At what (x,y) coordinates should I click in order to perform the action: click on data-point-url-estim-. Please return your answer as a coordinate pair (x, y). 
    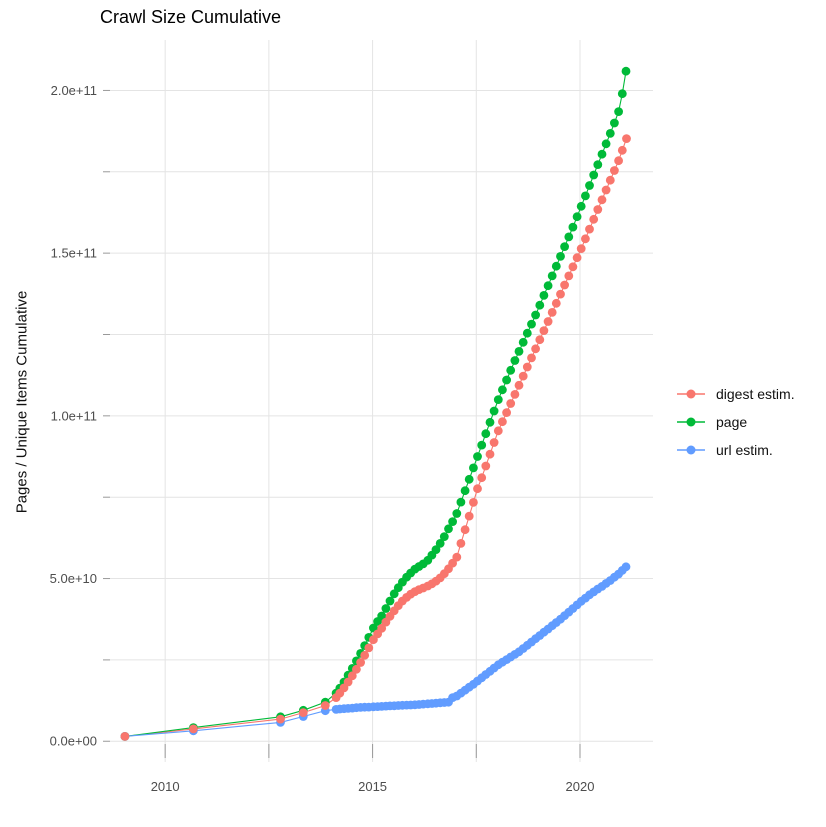
    Looking at the image, I should click on (626, 567).